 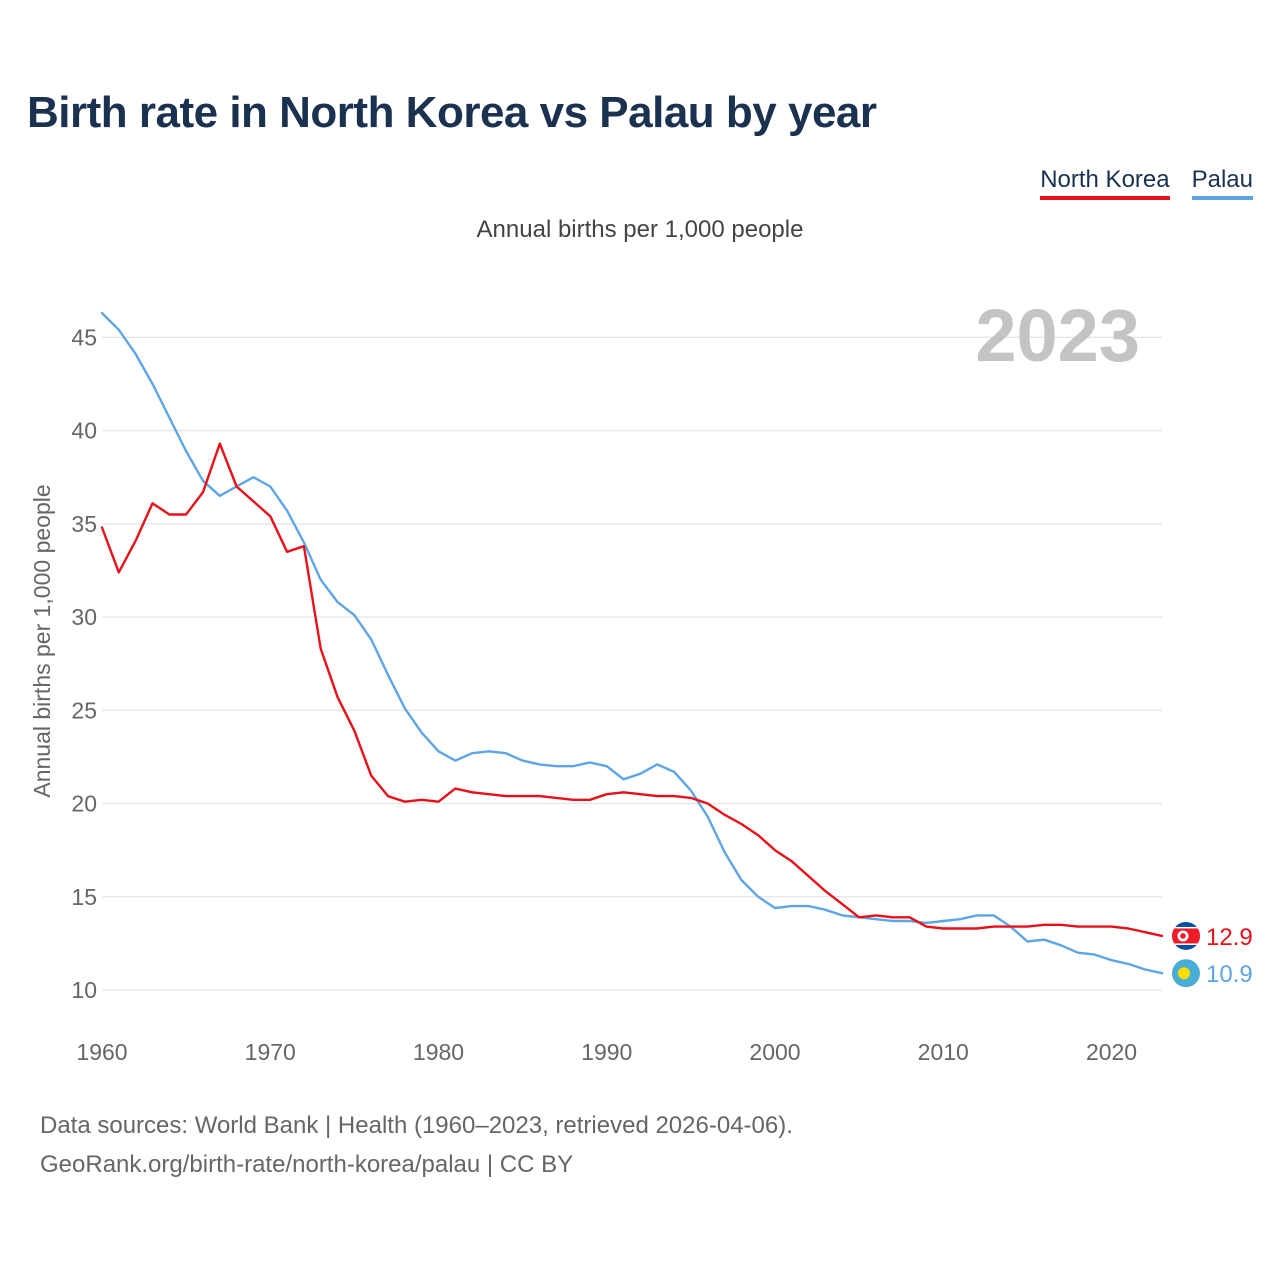 What do you see at coordinates (1229, 974) in the screenshot?
I see `end-label-palau: 10.9` at bounding box center [1229, 974].